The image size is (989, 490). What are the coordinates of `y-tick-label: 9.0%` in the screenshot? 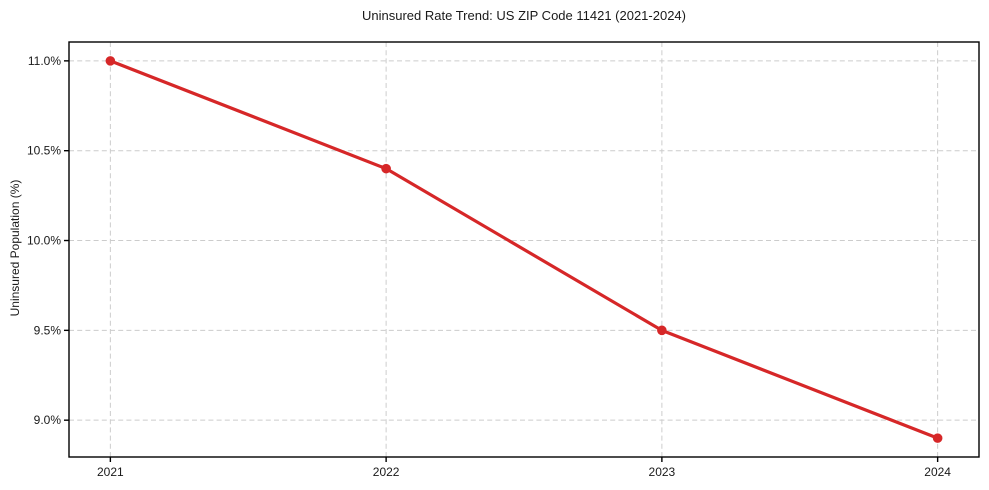 It's located at (48, 420).